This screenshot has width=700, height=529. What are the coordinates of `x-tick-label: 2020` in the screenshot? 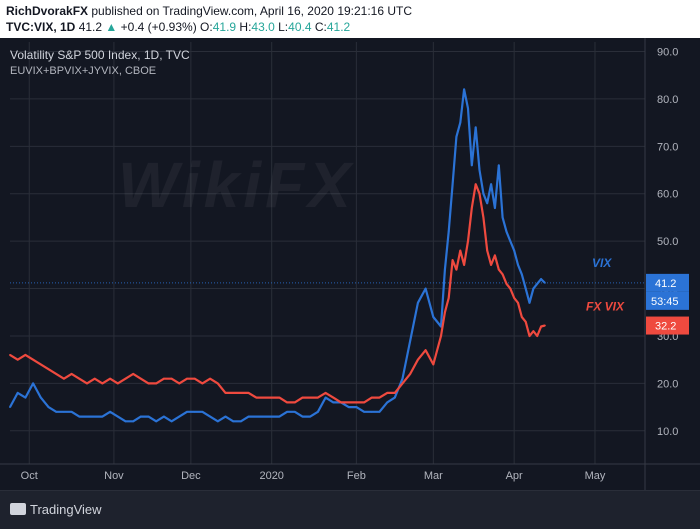 It's located at (271, 476).